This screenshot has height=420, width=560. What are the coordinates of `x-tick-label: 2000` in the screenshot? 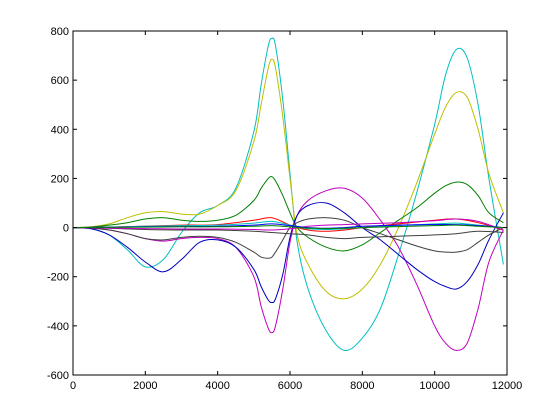 It's located at (145, 386).